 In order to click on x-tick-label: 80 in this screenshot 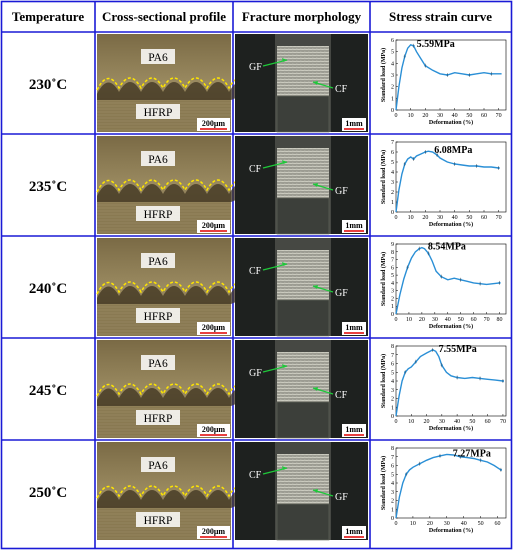, I will do `click(500, 320)`.